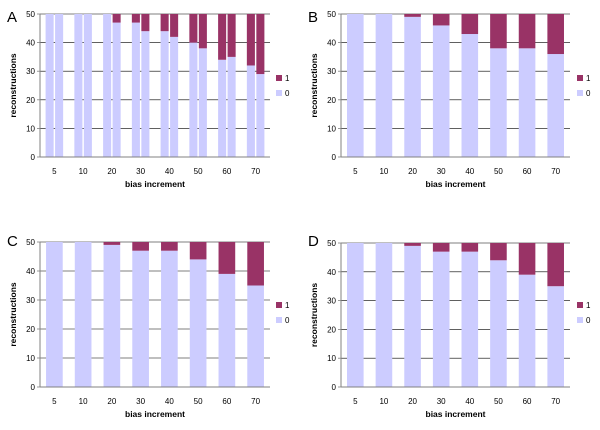 The width and height of the screenshot is (600, 430). Describe the element at coordinates (313, 241) in the screenshot. I see `panel-letter-d: D` at that location.